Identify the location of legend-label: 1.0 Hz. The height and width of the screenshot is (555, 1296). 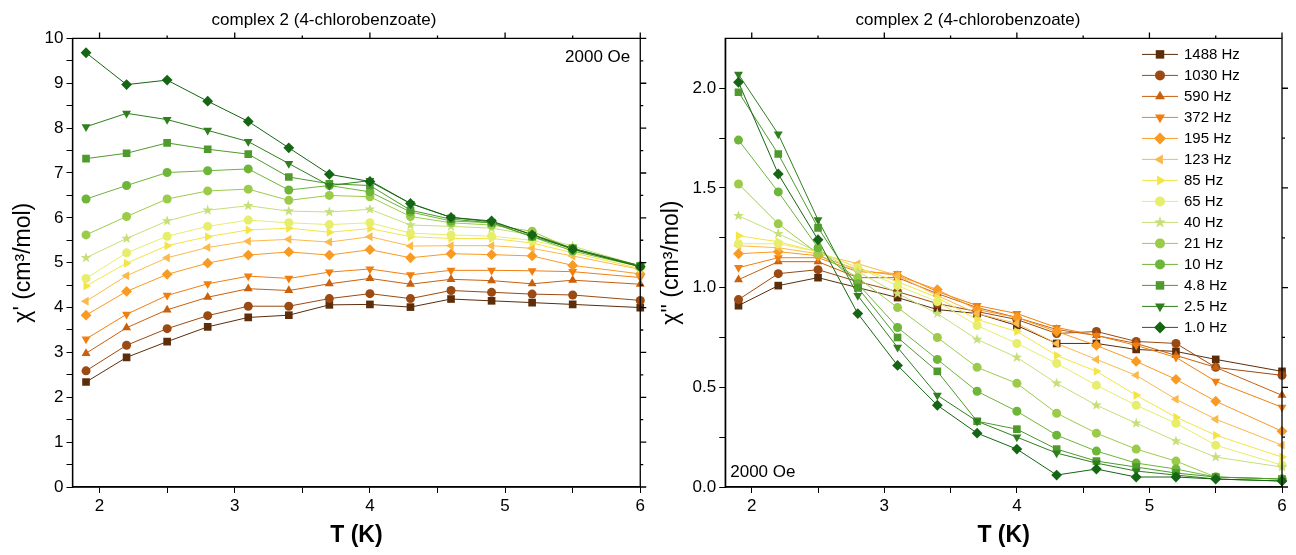
(1206, 326).